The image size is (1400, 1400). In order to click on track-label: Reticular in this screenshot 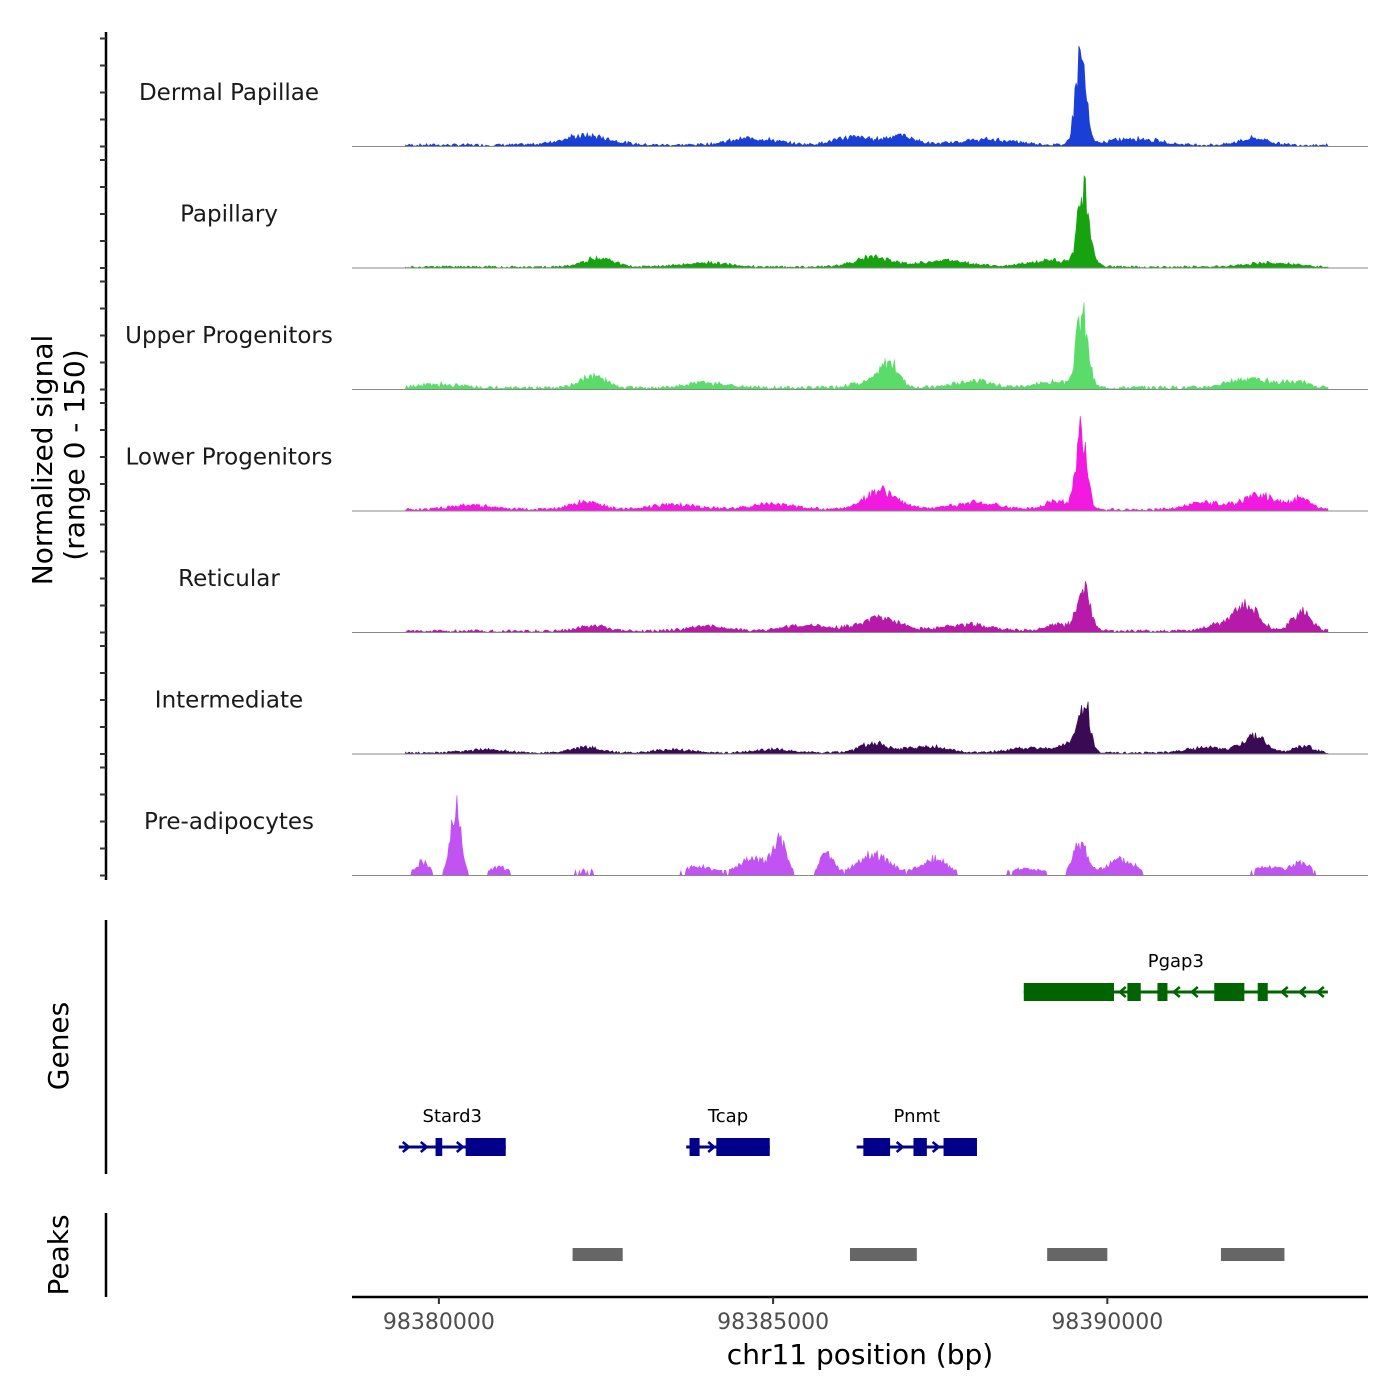, I will do `click(229, 579)`.